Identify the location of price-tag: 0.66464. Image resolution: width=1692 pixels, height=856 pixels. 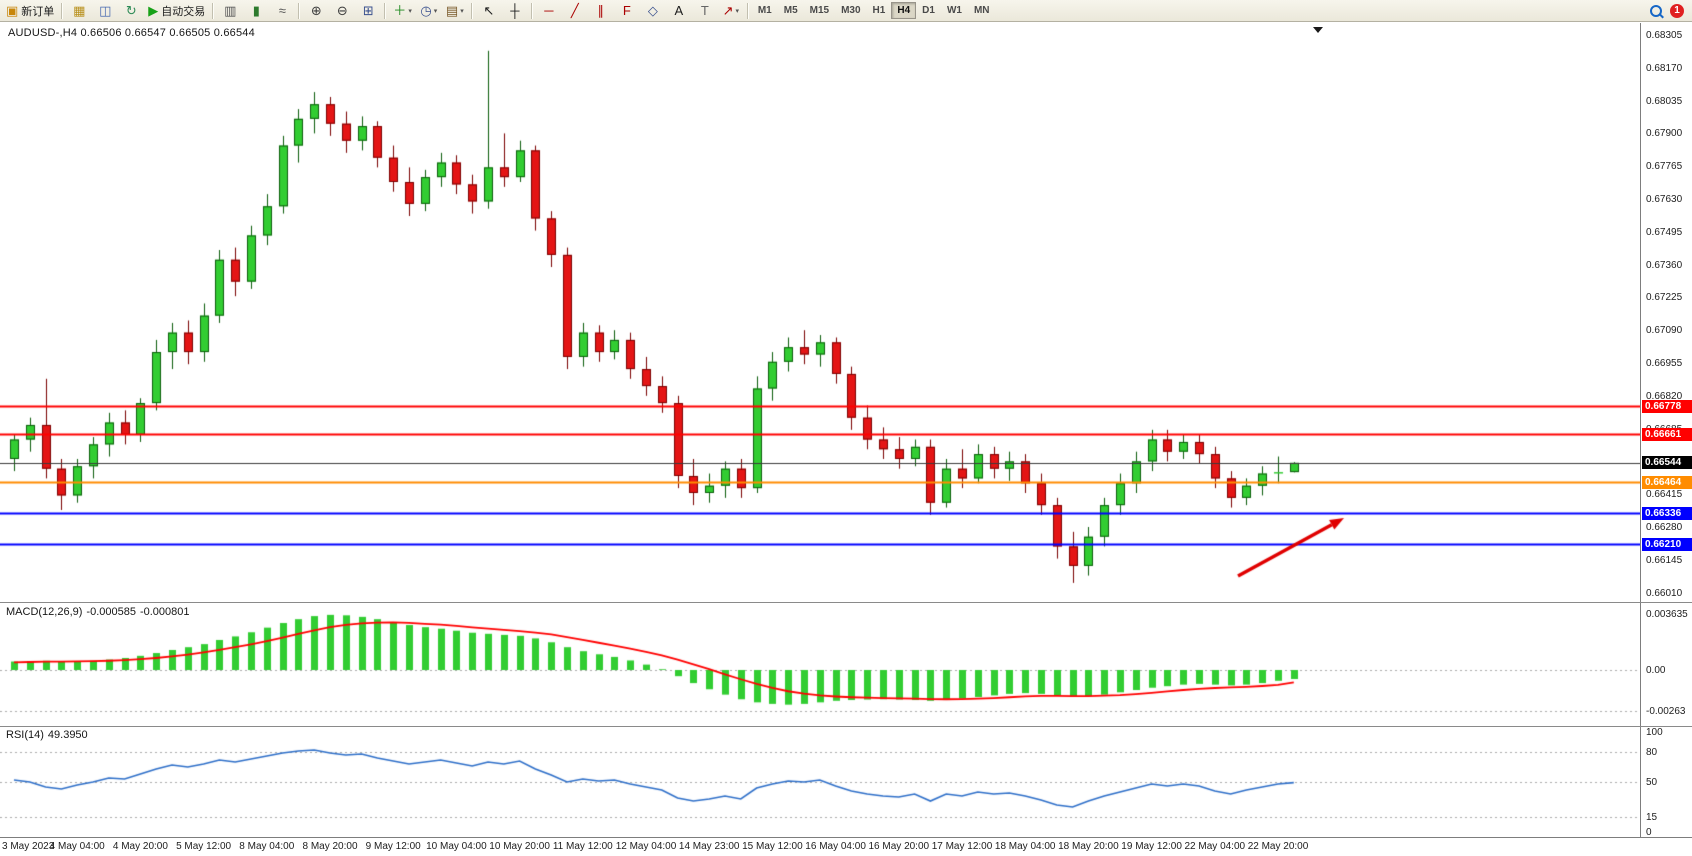
(1667, 482).